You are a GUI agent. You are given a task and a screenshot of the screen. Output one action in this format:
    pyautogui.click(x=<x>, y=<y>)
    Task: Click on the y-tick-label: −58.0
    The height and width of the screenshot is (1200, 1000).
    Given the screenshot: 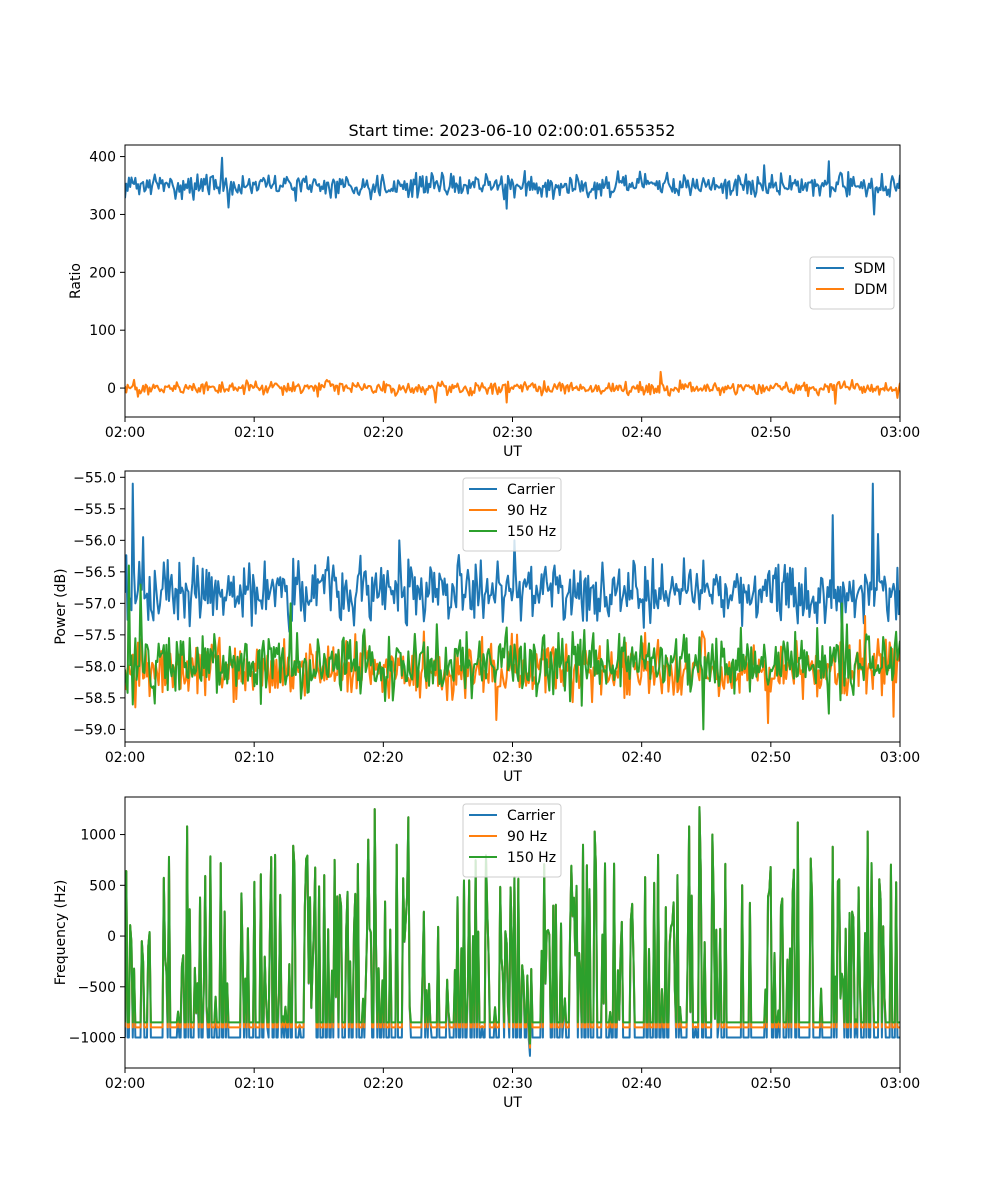 What is the action you would take?
    pyautogui.click(x=94, y=667)
    